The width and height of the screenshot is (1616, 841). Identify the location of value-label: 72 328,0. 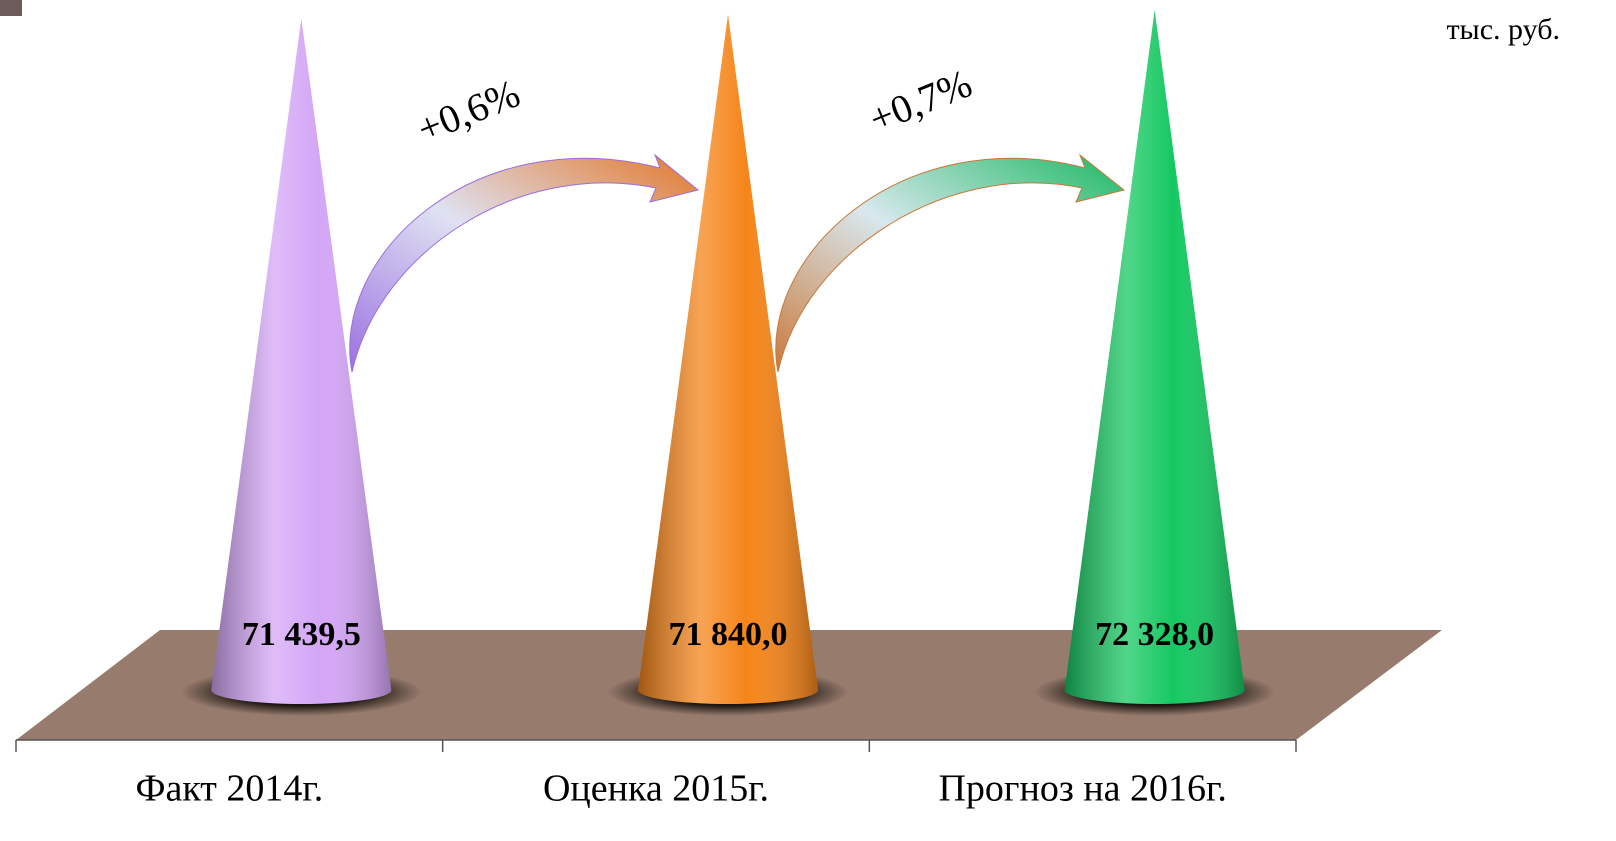
(1154, 634).